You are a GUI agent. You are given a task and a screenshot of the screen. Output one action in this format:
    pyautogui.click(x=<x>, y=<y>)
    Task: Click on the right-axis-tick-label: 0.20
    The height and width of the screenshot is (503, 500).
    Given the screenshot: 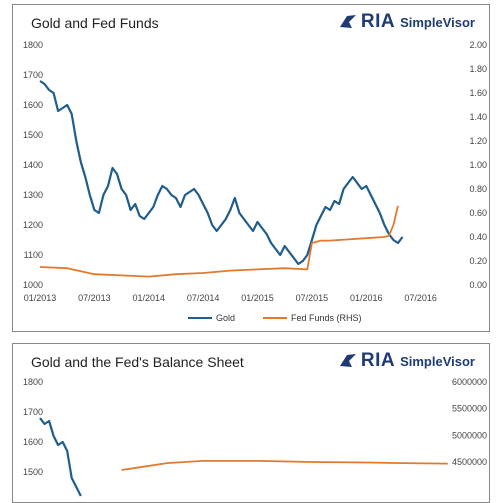 What is the action you would take?
    pyautogui.click(x=478, y=261)
    